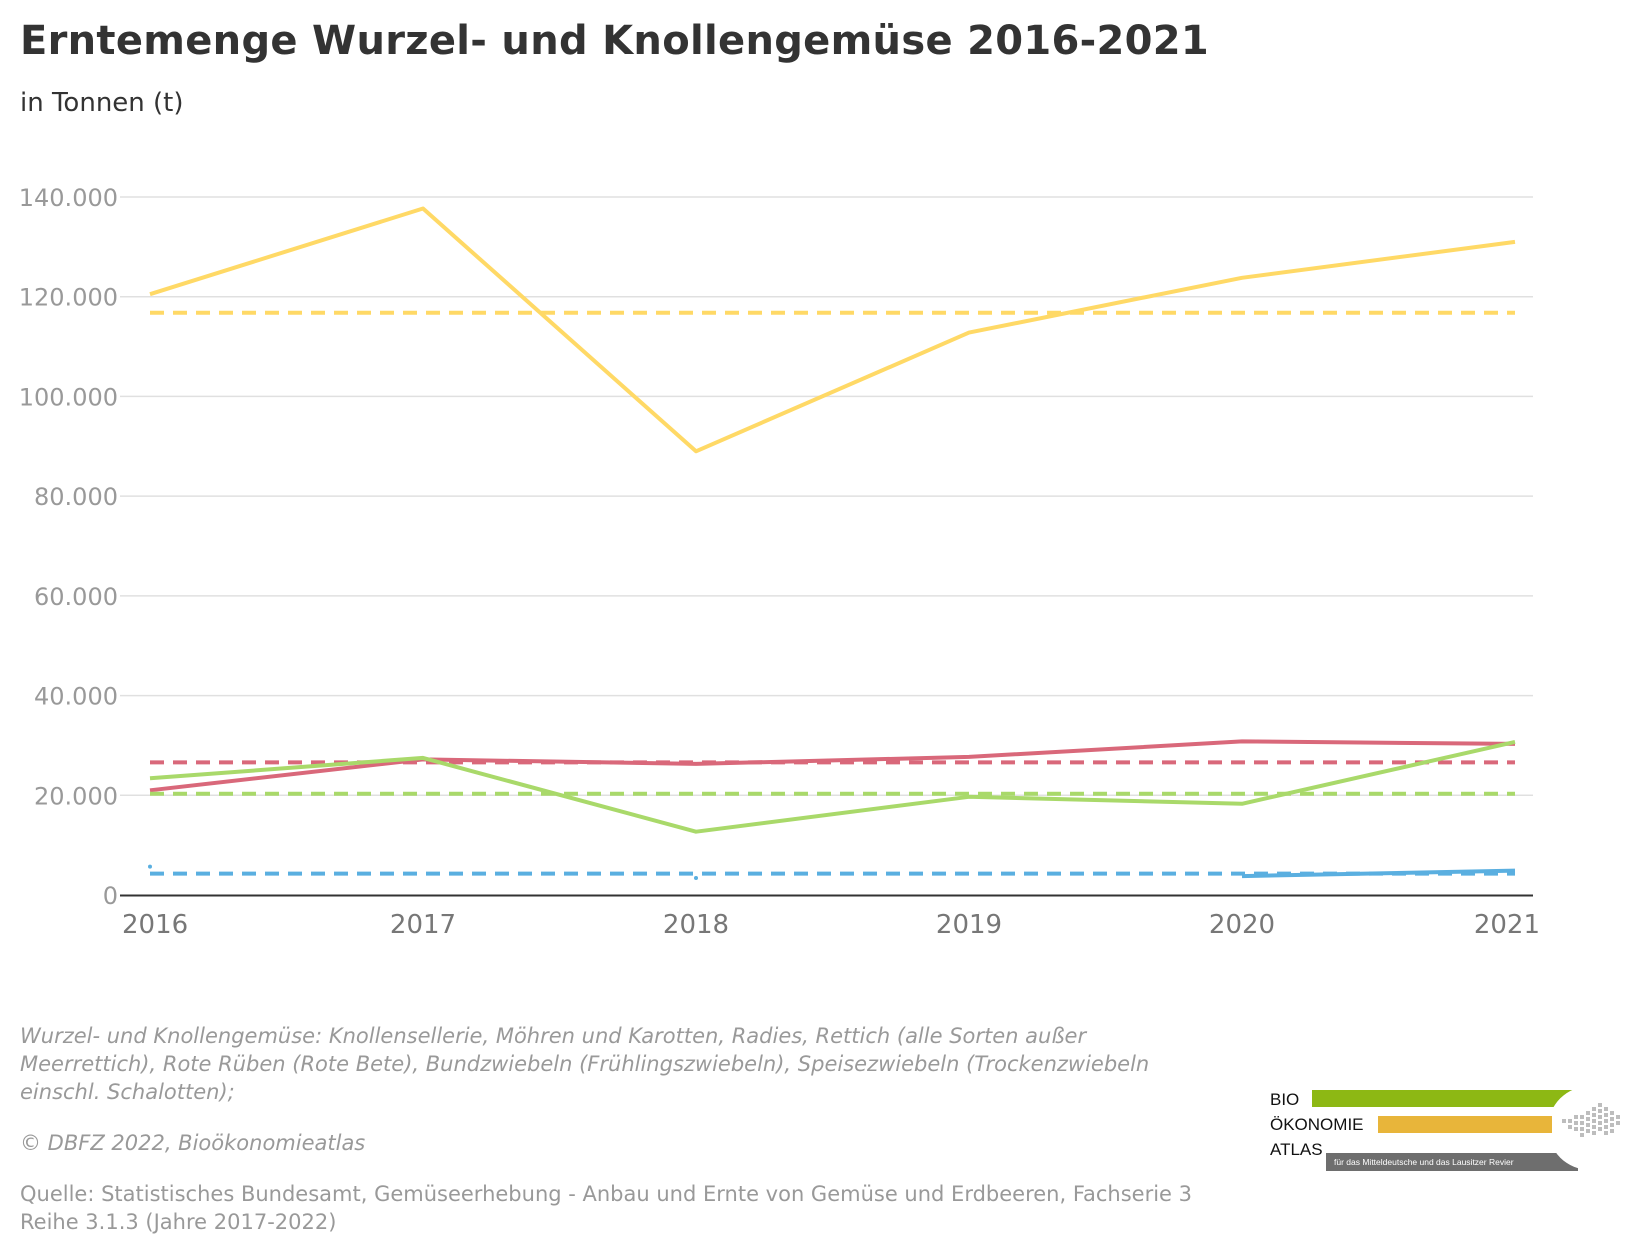 The height and width of the screenshot is (1240, 1640). Describe the element at coordinates (1285, 1099) in the screenshot. I see `logo-word-bio: BIO` at that location.